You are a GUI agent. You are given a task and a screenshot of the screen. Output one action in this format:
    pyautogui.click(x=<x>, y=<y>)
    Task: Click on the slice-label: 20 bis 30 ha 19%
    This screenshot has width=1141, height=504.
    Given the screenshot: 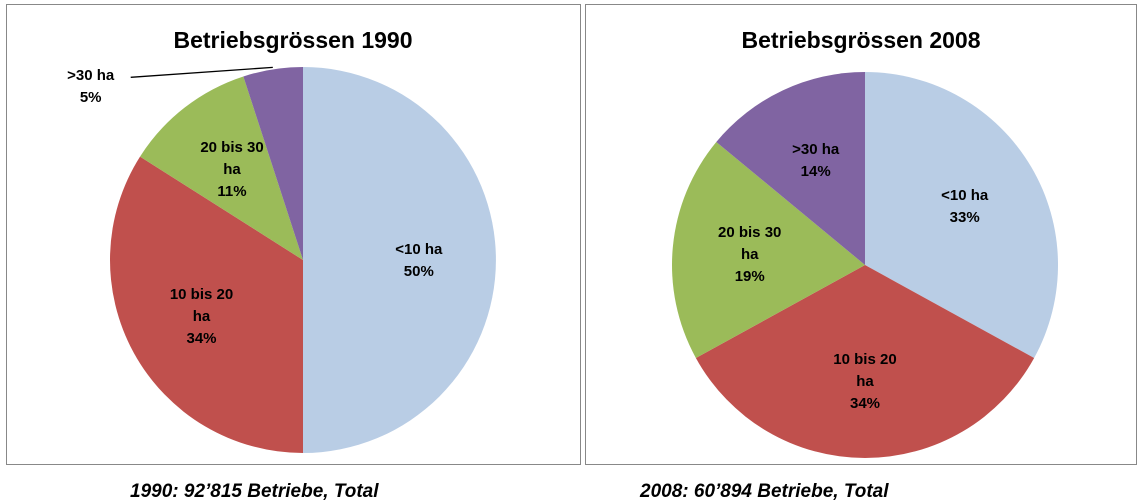 What is the action you would take?
    pyautogui.click(x=750, y=255)
    